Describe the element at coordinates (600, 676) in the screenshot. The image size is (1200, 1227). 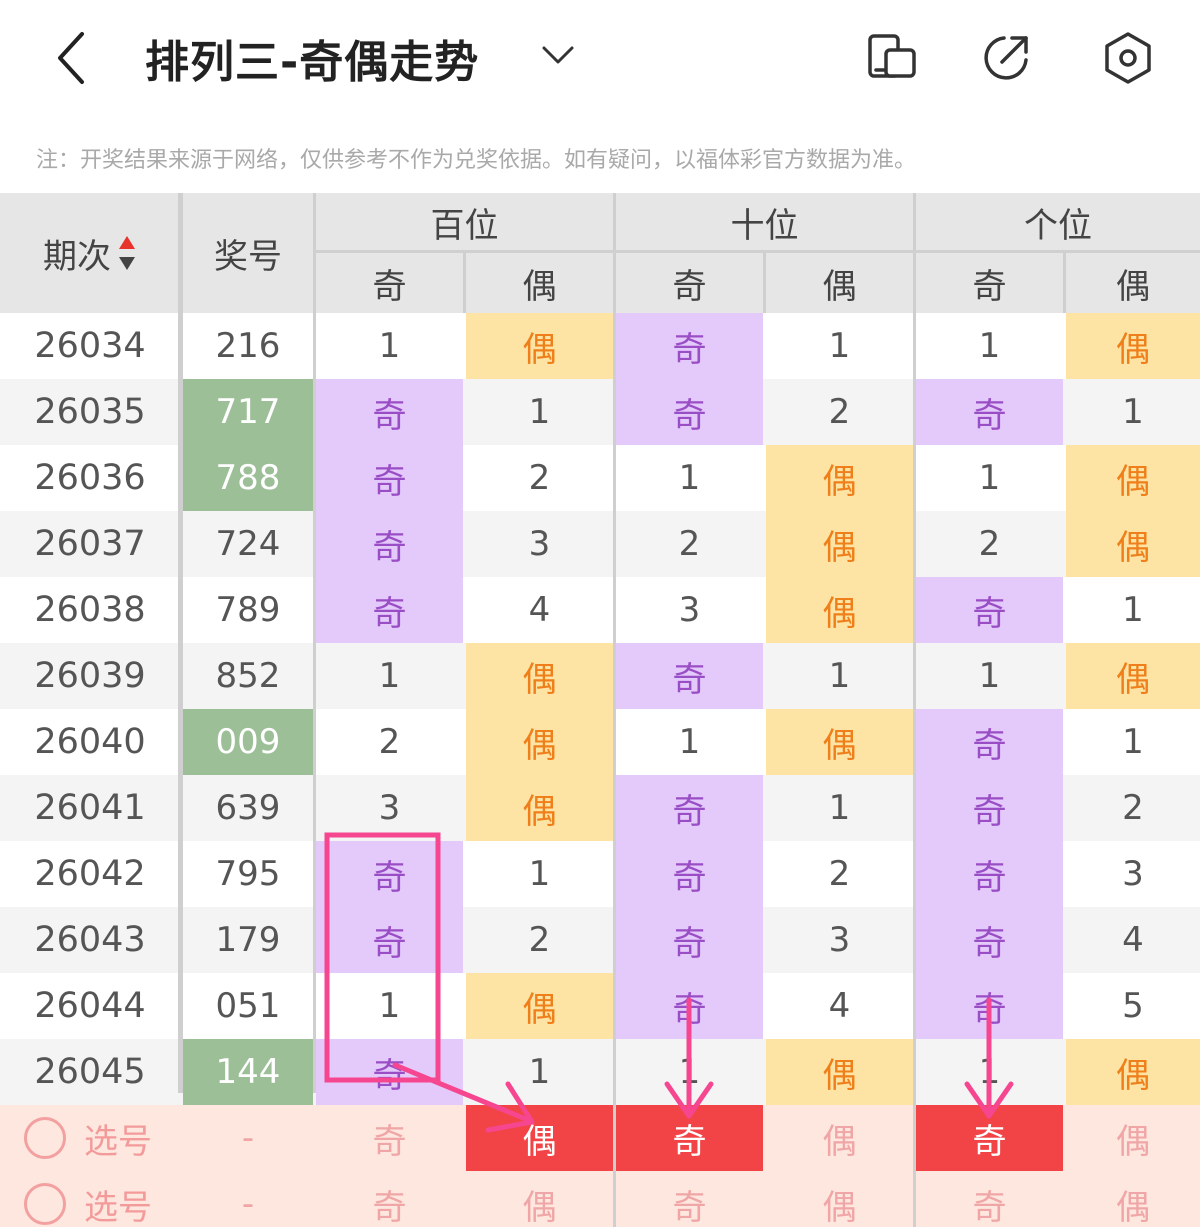
I see `table-row: 26039 852 1 偶奇 1 1 偶` at that location.